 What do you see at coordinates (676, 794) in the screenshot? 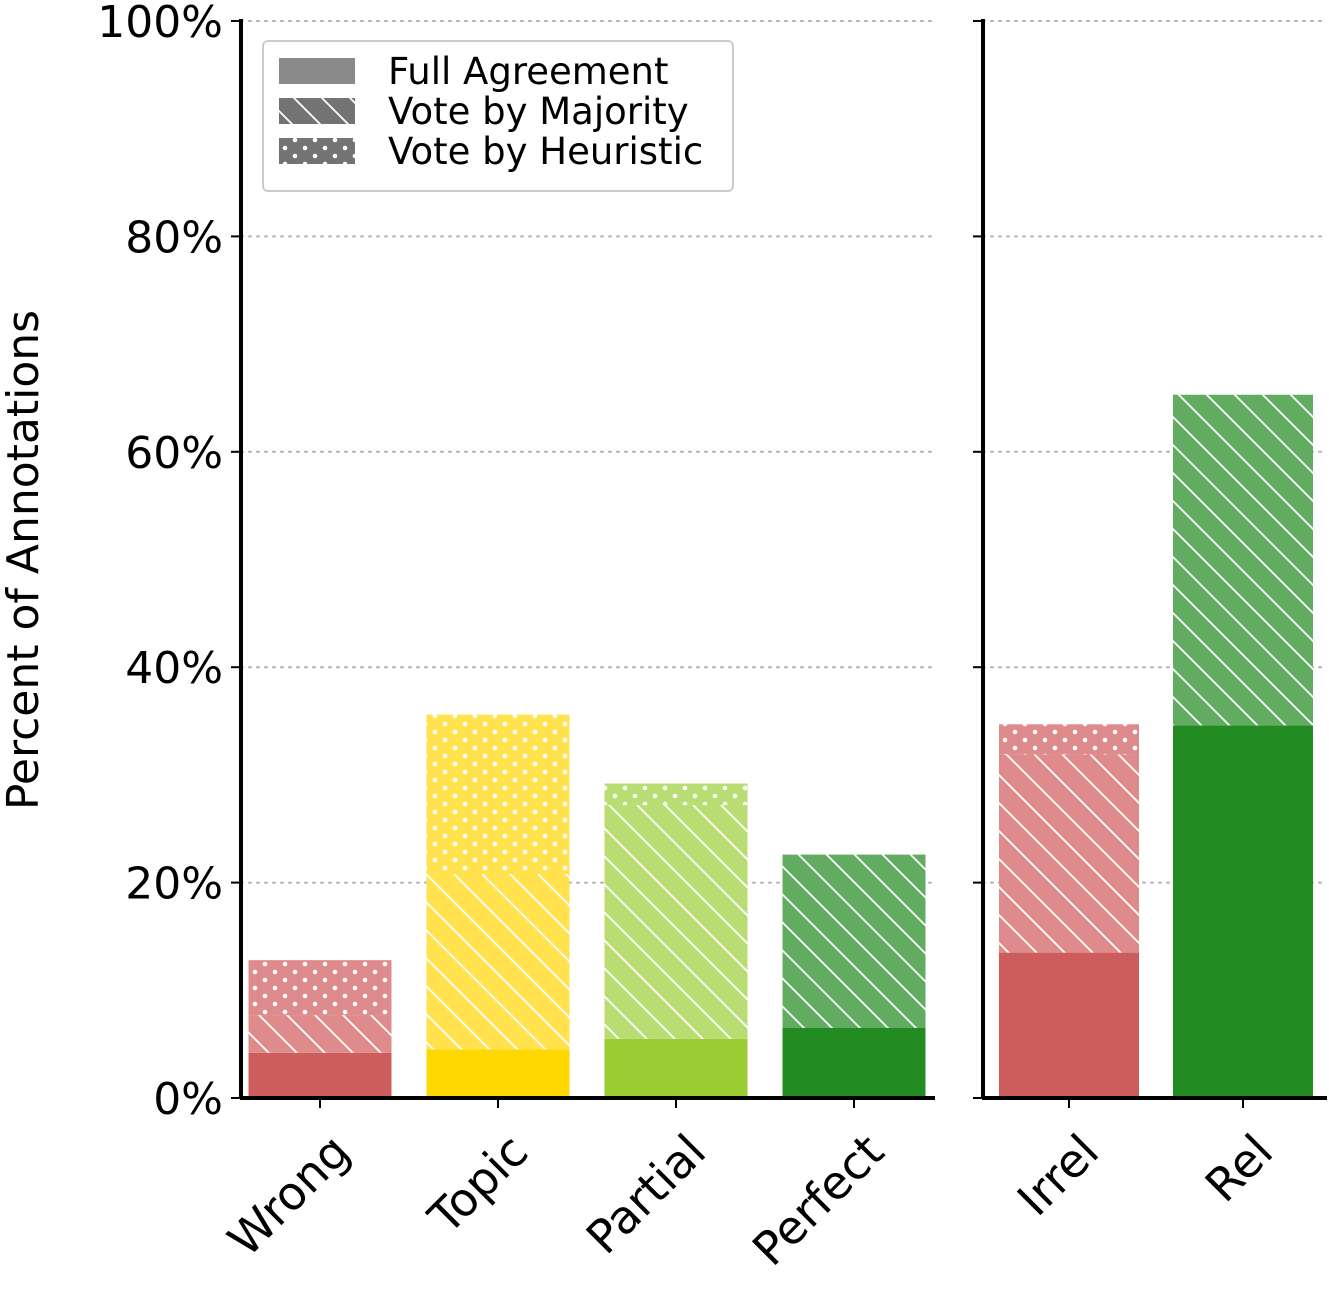
I see `bar-partial-vote-by-heuristic` at bounding box center [676, 794].